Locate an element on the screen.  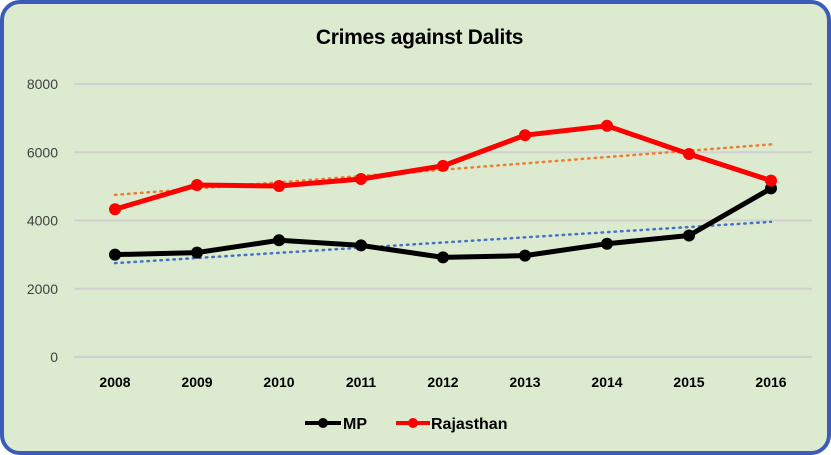
x-tick-label: 2014 is located at coordinates (606, 382).